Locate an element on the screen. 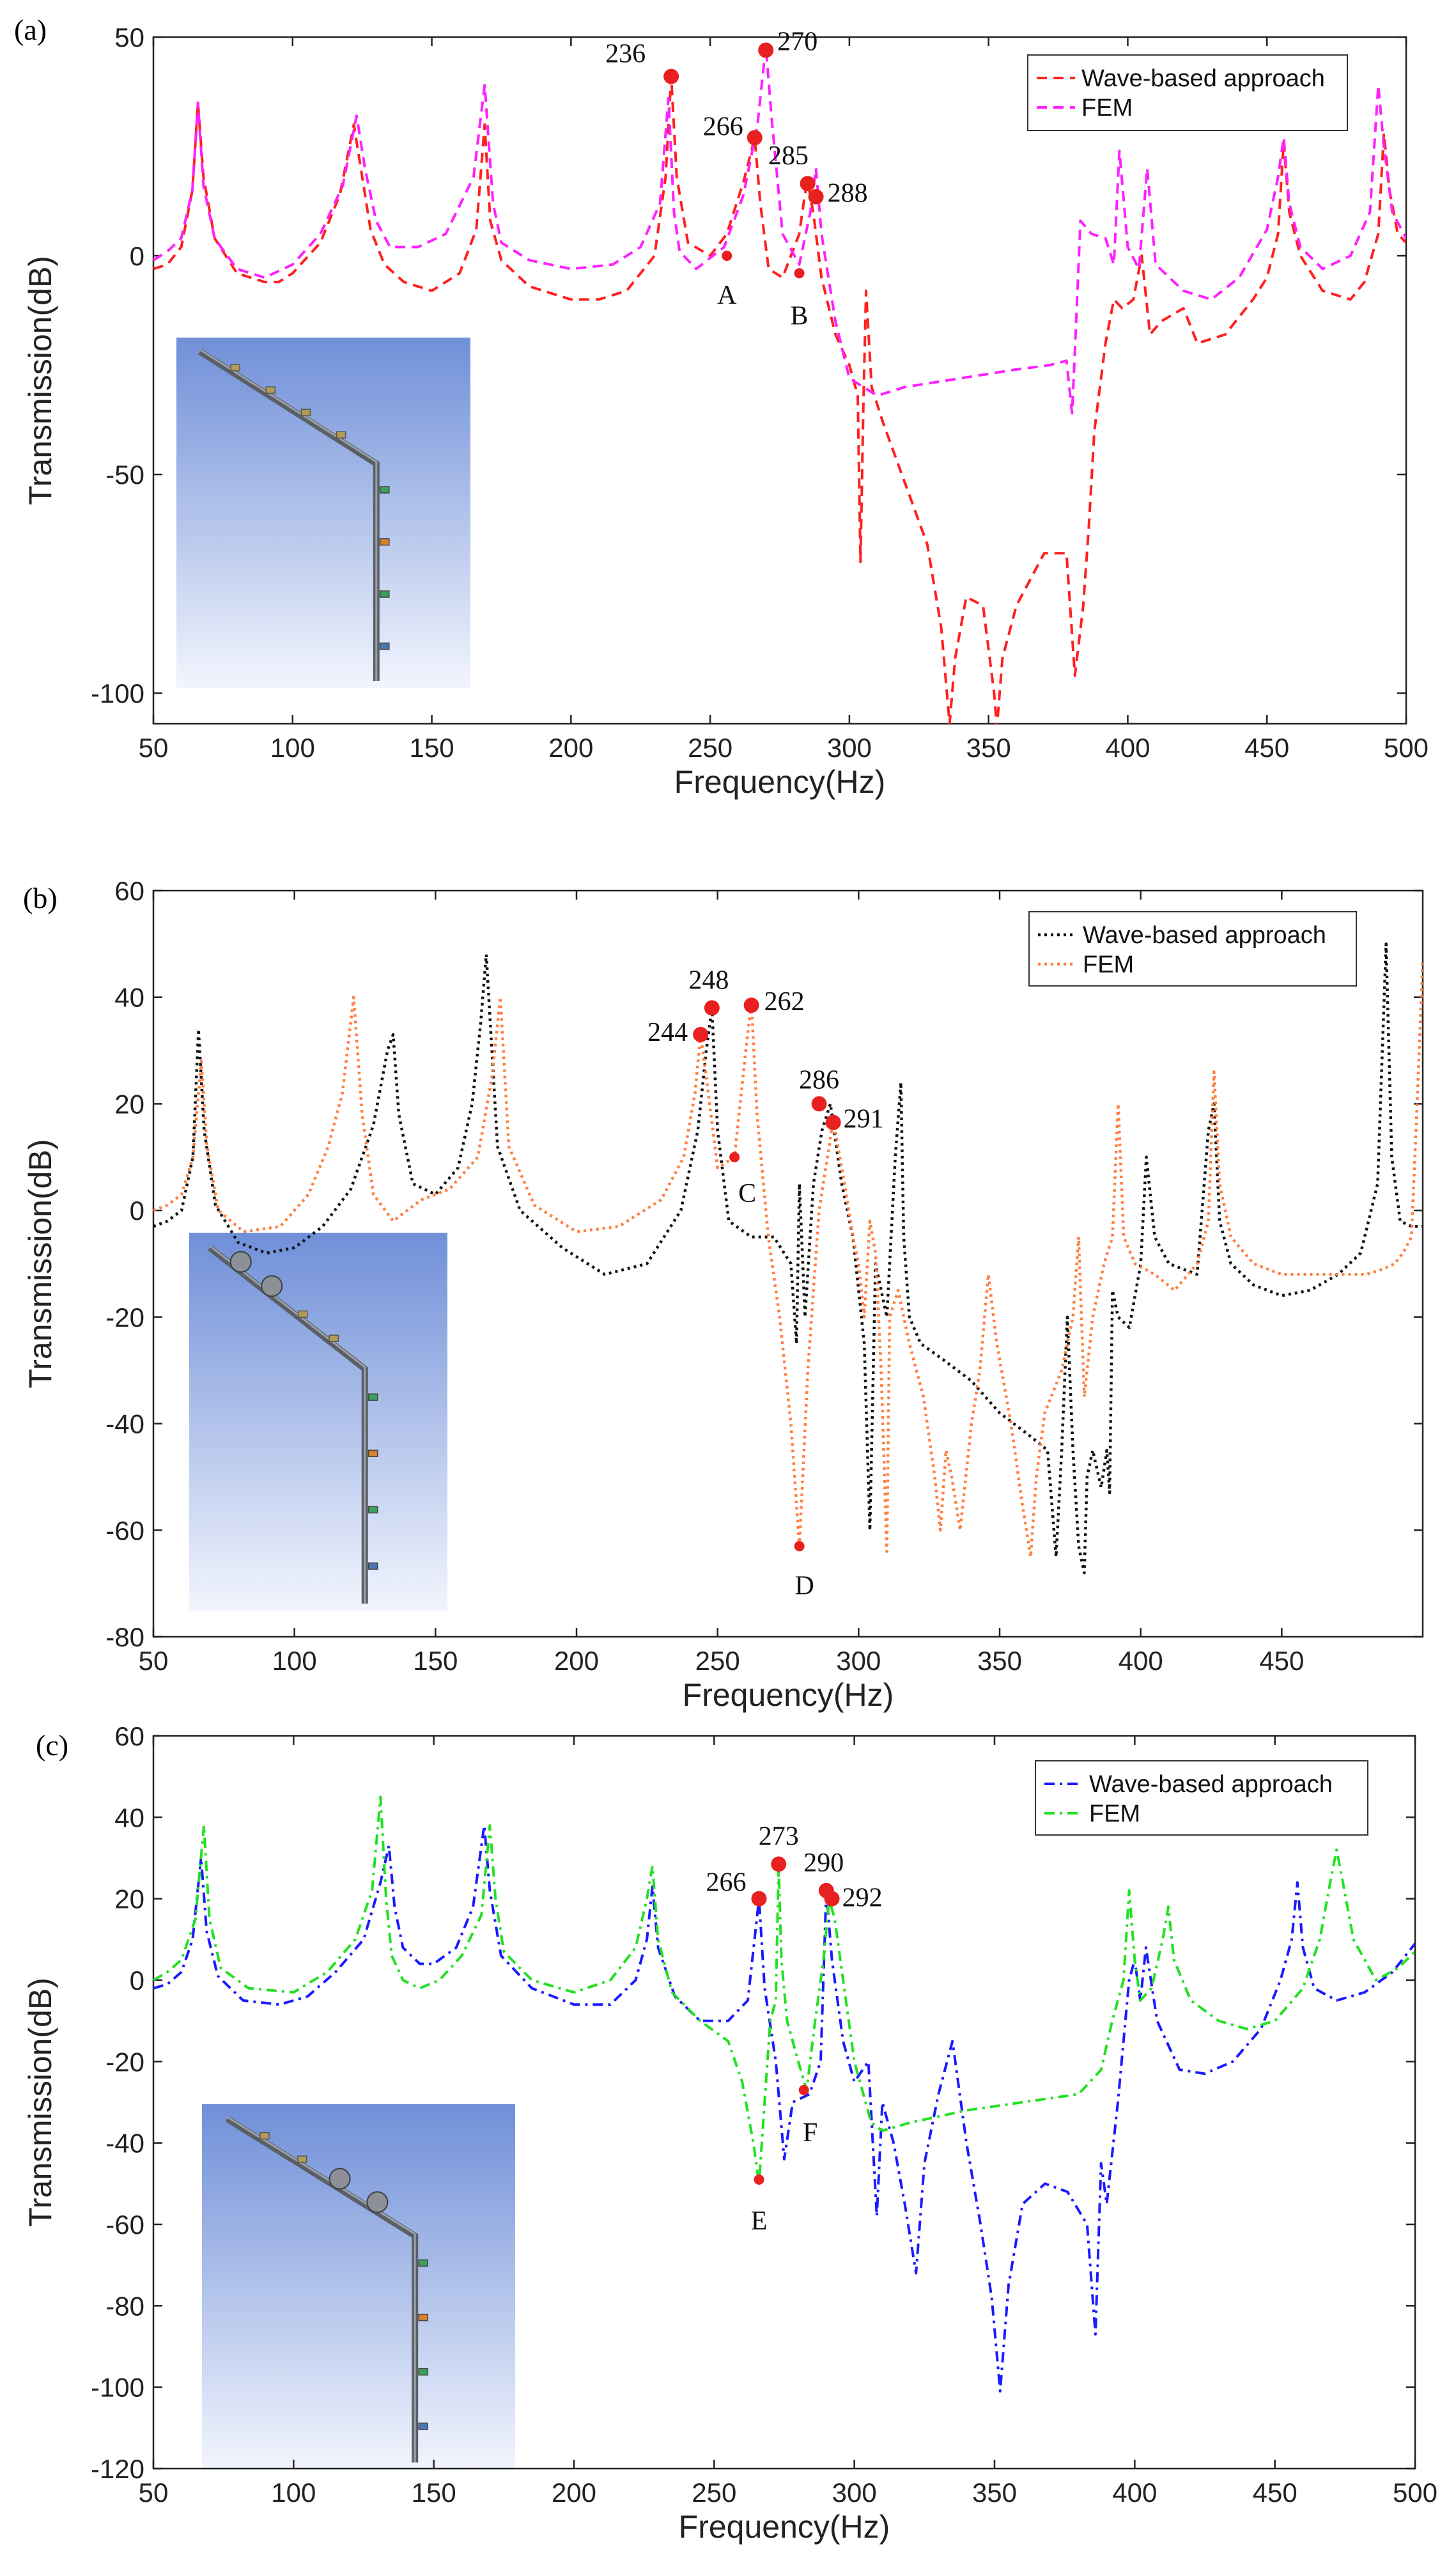 The image size is (1456, 2553). marker-label: 270 is located at coordinates (797, 42).